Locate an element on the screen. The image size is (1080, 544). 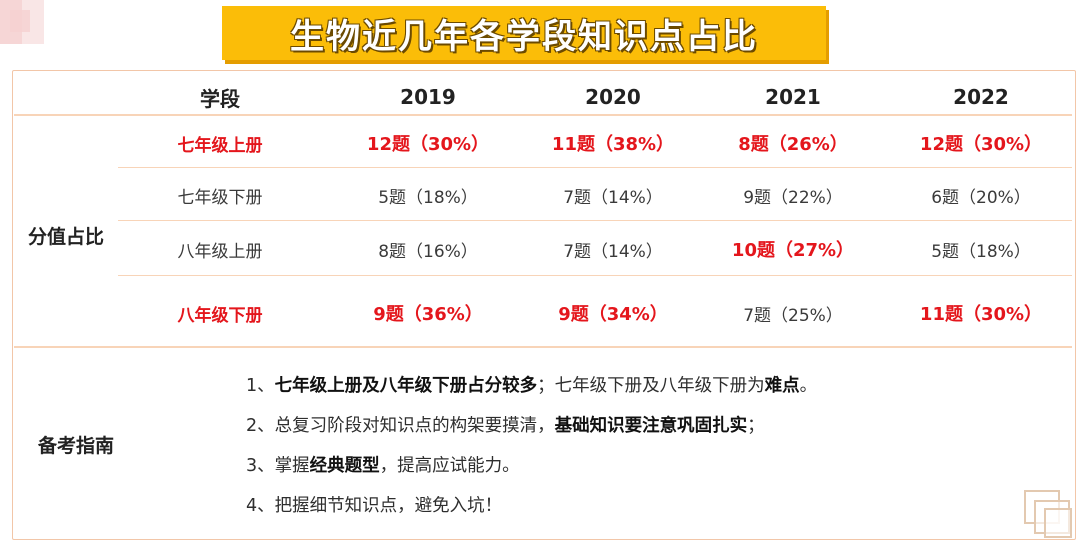
header-year: 2021 is located at coordinates (793, 97).